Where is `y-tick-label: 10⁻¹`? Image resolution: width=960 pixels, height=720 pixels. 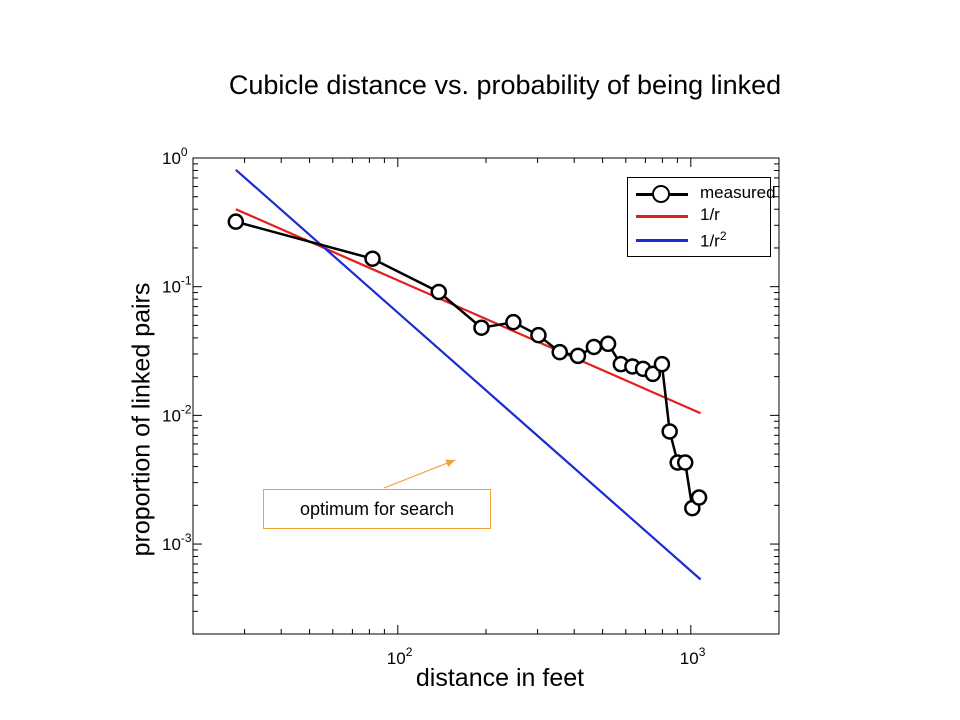
y-tick-label: 10⁻¹ is located at coordinates (177, 285).